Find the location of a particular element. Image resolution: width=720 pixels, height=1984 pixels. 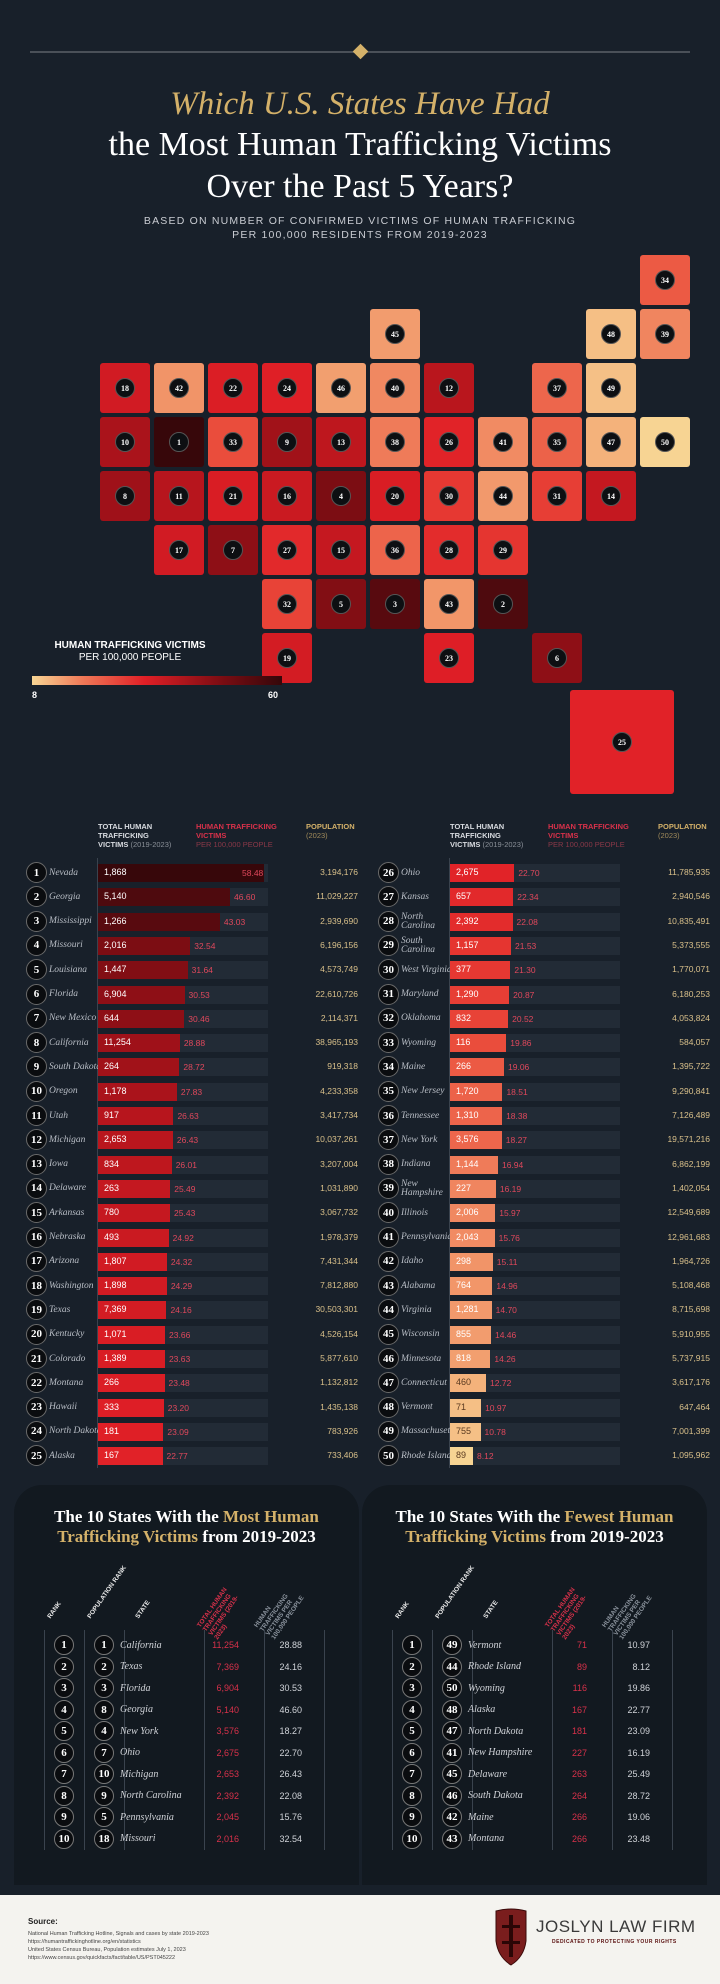

map-state-maine: 34 is located at coordinates (665, 280).